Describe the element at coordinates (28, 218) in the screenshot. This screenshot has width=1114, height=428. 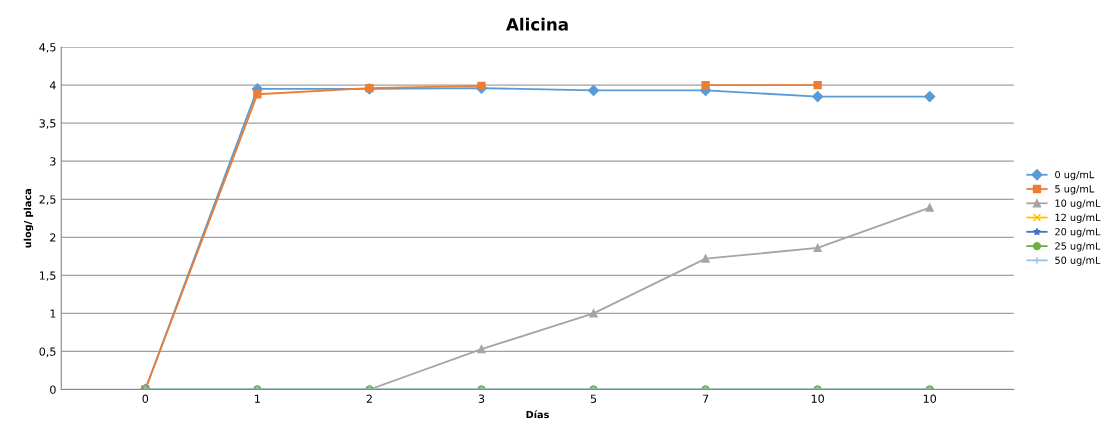
I see `y-axis-title: ulog/ placa` at that location.